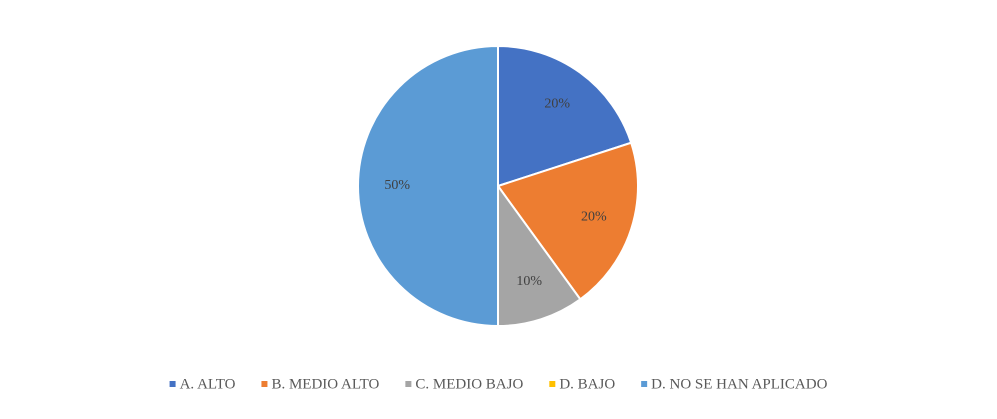  Describe the element at coordinates (587, 384) in the screenshot. I see `legend-label: D. BAJO` at that location.